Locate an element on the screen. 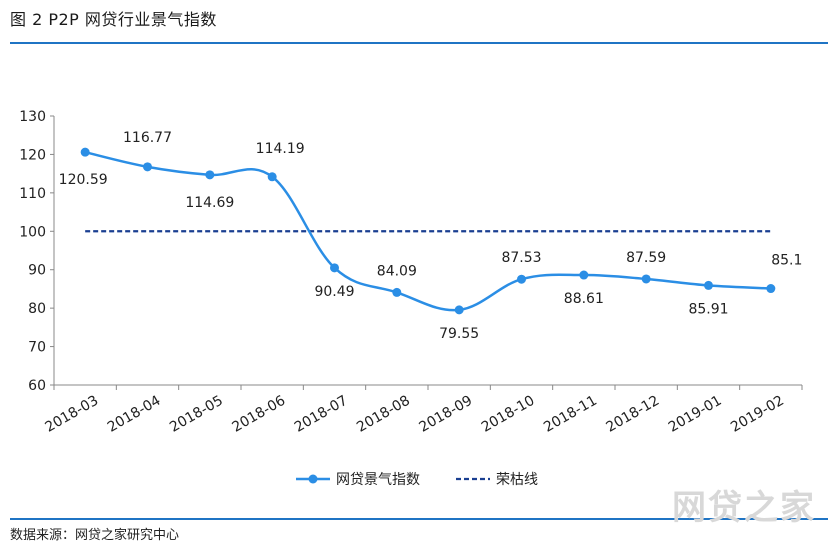  chart-title: 图 2 P2P 网贷行业景气指数 is located at coordinates (113, 19).